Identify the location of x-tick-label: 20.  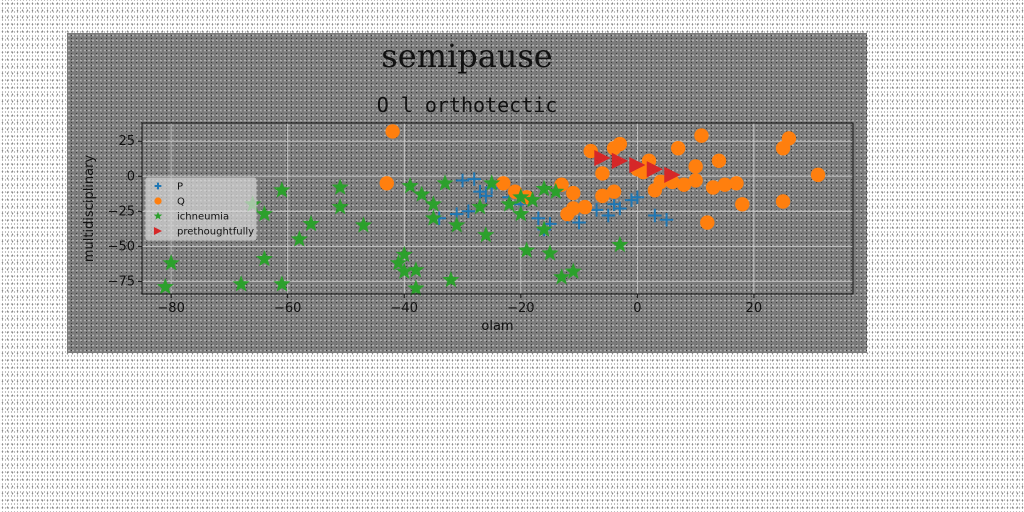
(754, 308).